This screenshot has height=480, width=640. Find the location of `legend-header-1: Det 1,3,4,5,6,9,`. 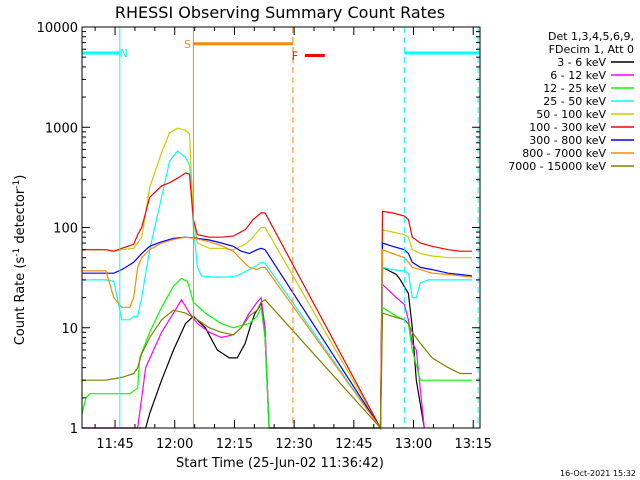

legend-header-1: Det 1,3,4,5,6,9, is located at coordinates (591, 36).